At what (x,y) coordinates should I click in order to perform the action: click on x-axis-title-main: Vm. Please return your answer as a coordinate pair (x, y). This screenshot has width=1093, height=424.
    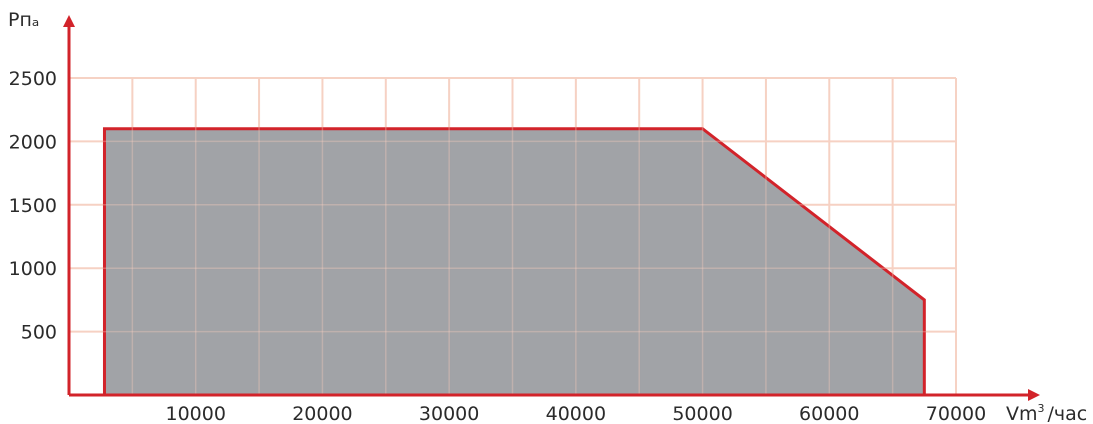
    Looking at the image, I should click on (1022, 413).